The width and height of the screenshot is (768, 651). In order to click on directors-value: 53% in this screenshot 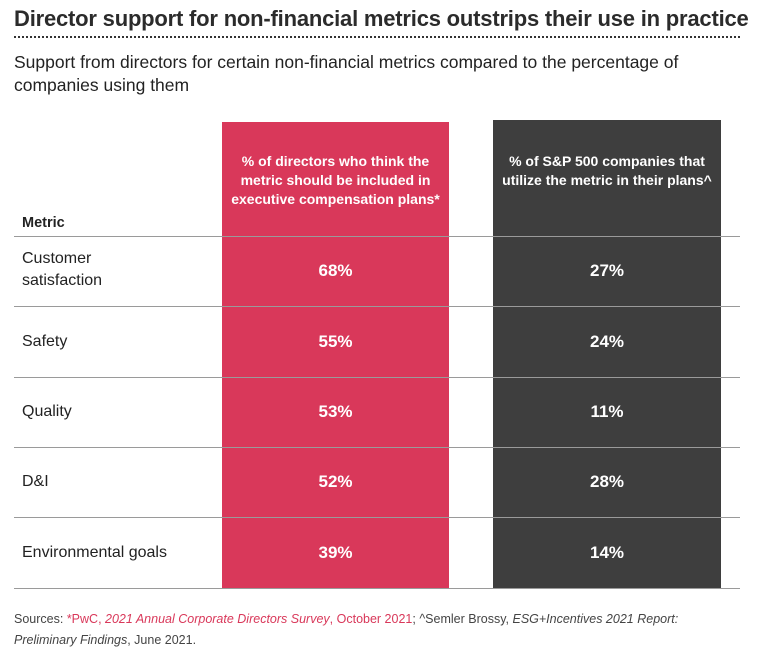, I will do `click(335, 411)`.